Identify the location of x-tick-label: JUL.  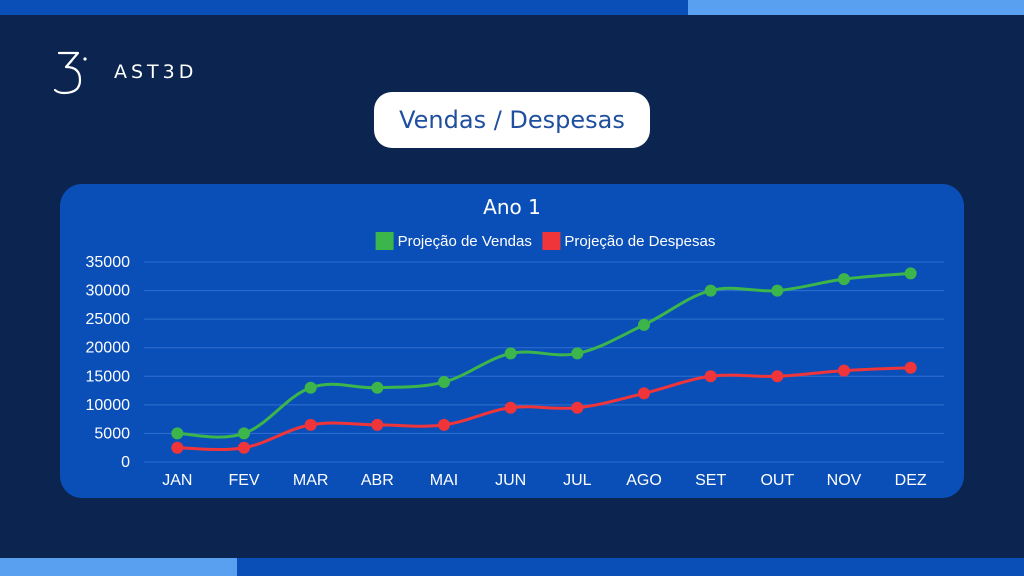
(577, 480).